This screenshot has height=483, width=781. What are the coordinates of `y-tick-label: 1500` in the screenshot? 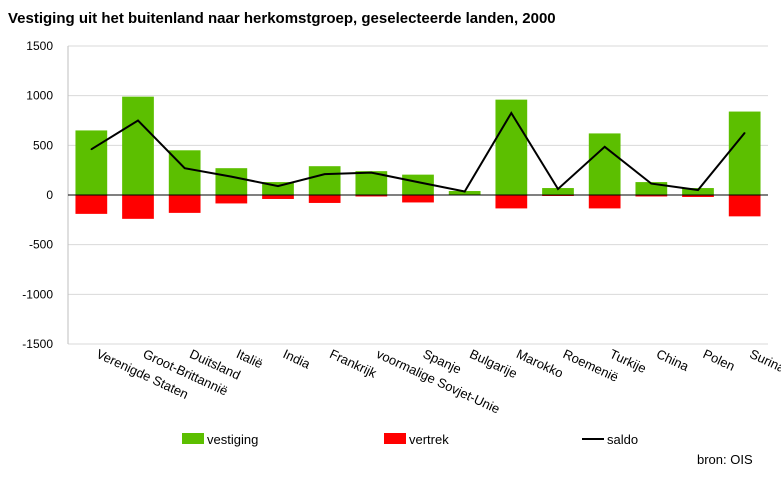 It's located at (39, 46).